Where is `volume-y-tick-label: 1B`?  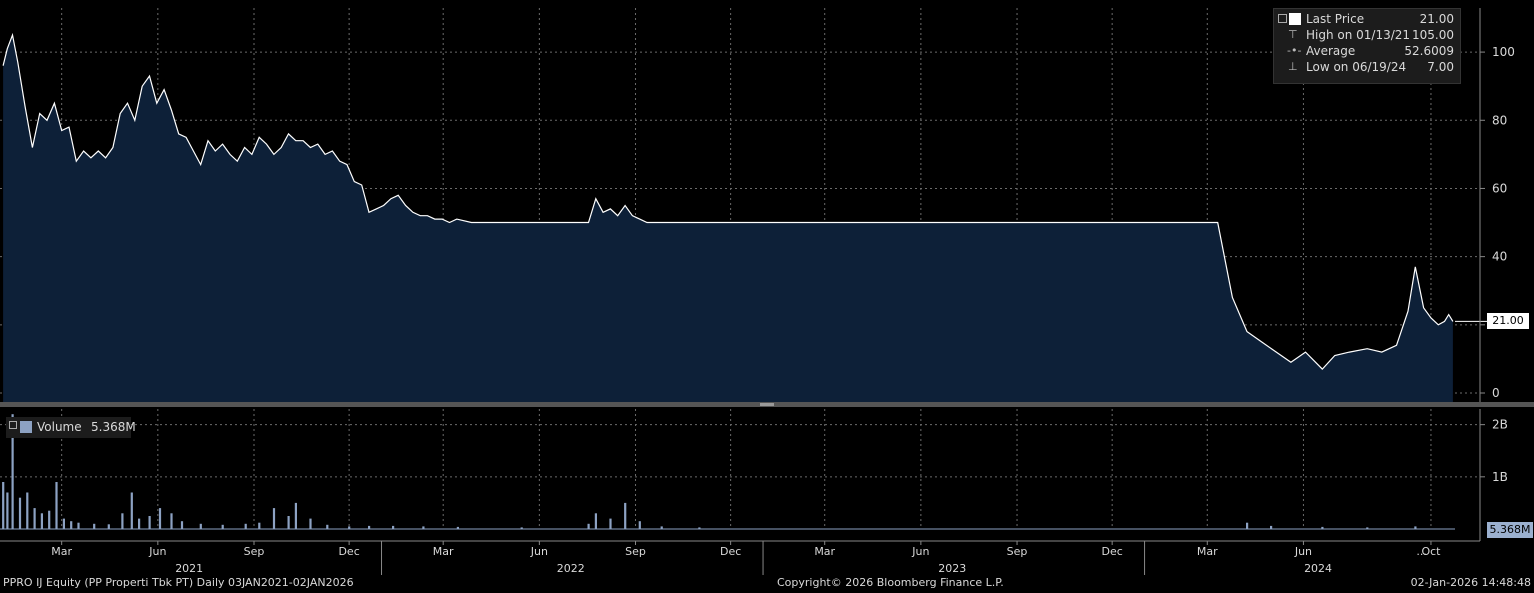
volume-y-tick-label: 1B is located at coordinates (1500, 477).